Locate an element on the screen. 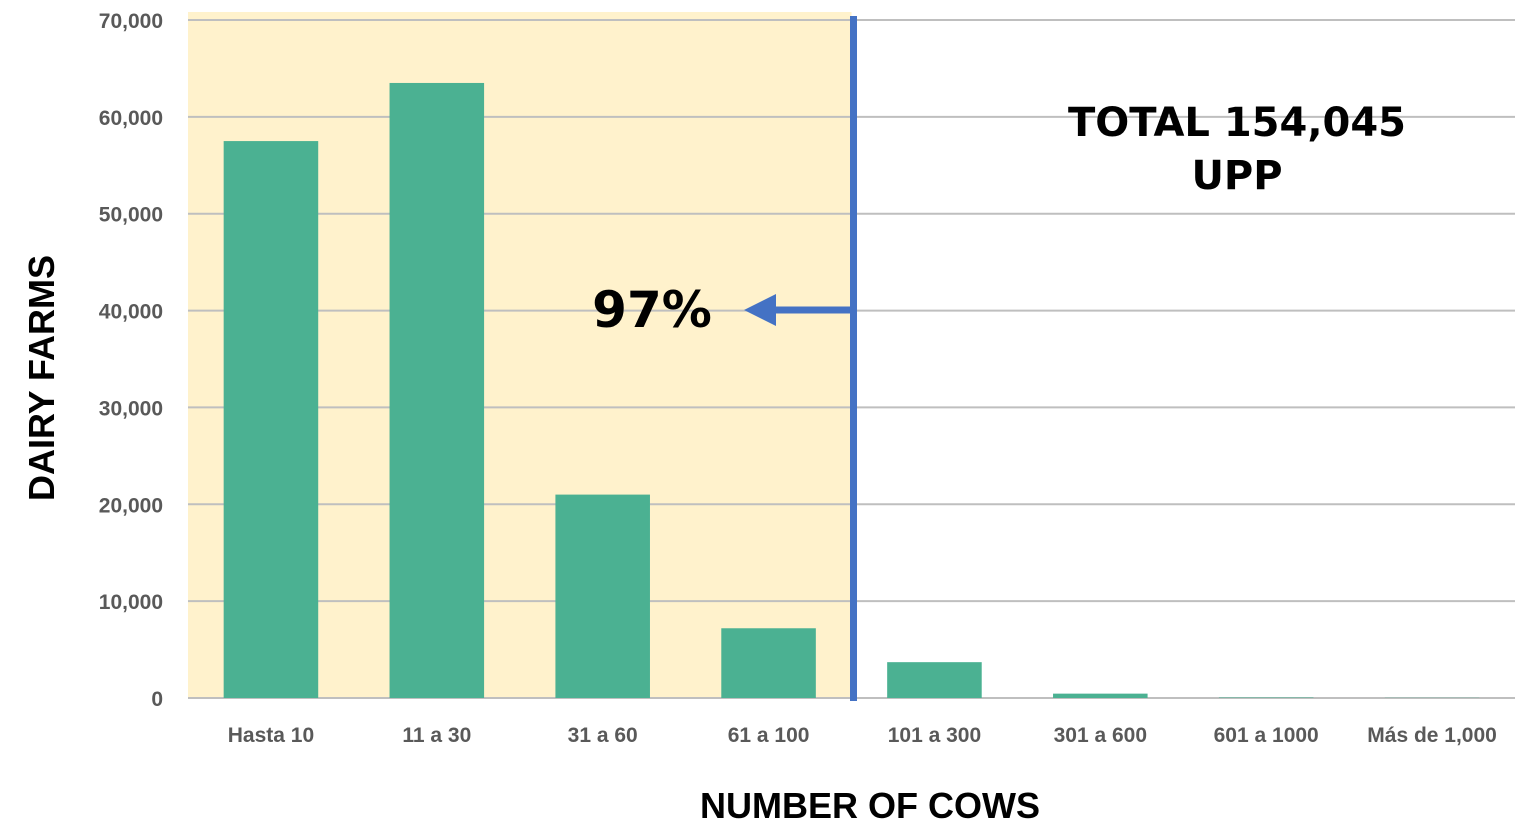 The image size is (1529, 825). y-tick-label: 70,000 is located at coordinates (131, 21).